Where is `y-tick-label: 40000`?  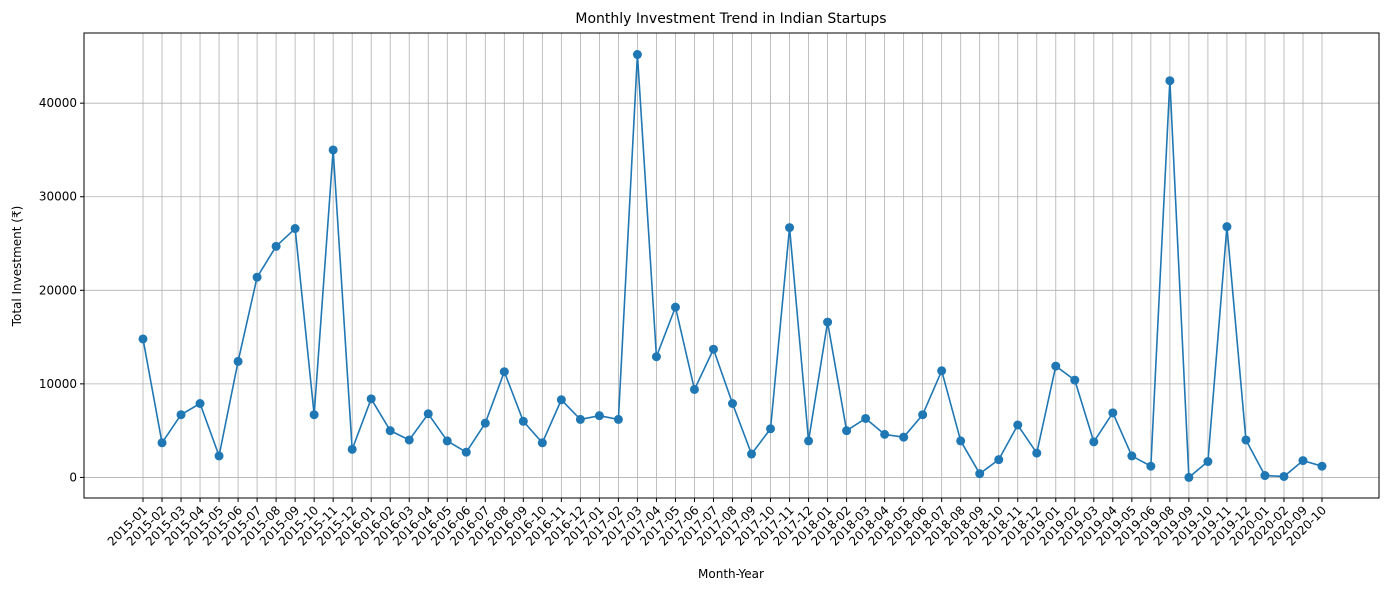
y-tick-label: 40000 is located at coordinates (58, 103).